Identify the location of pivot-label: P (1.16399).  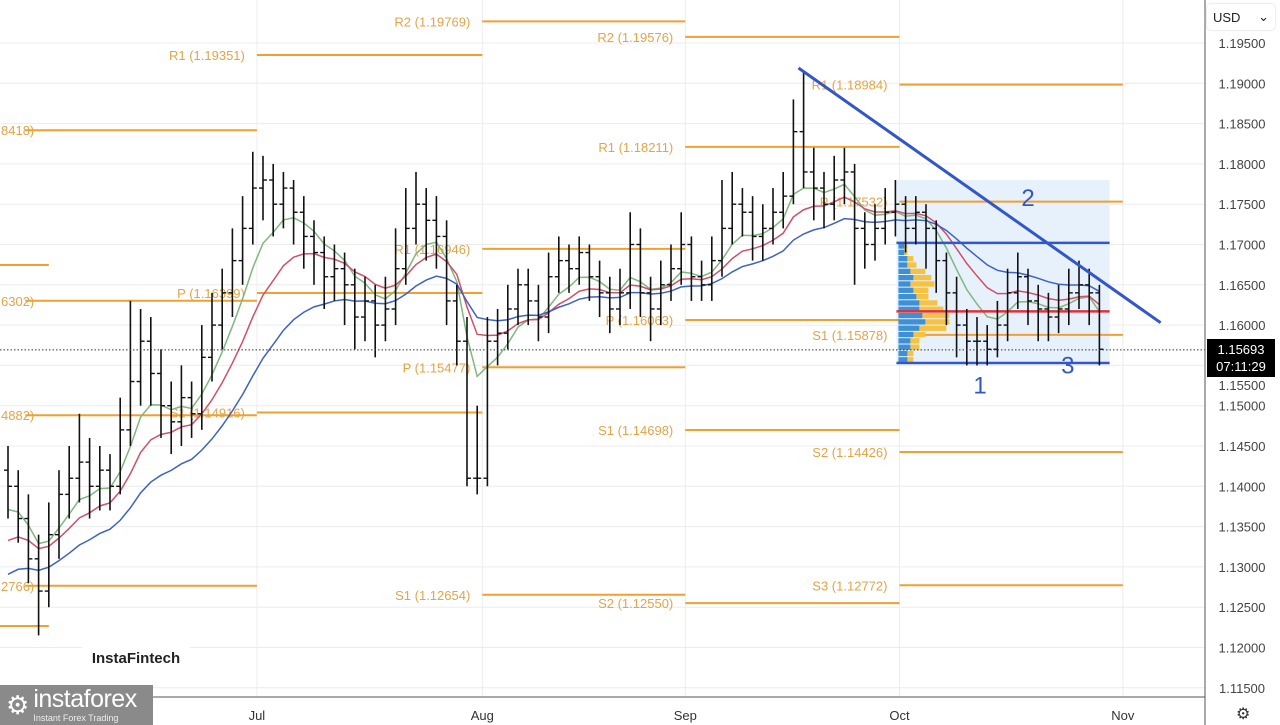
(211, 293).